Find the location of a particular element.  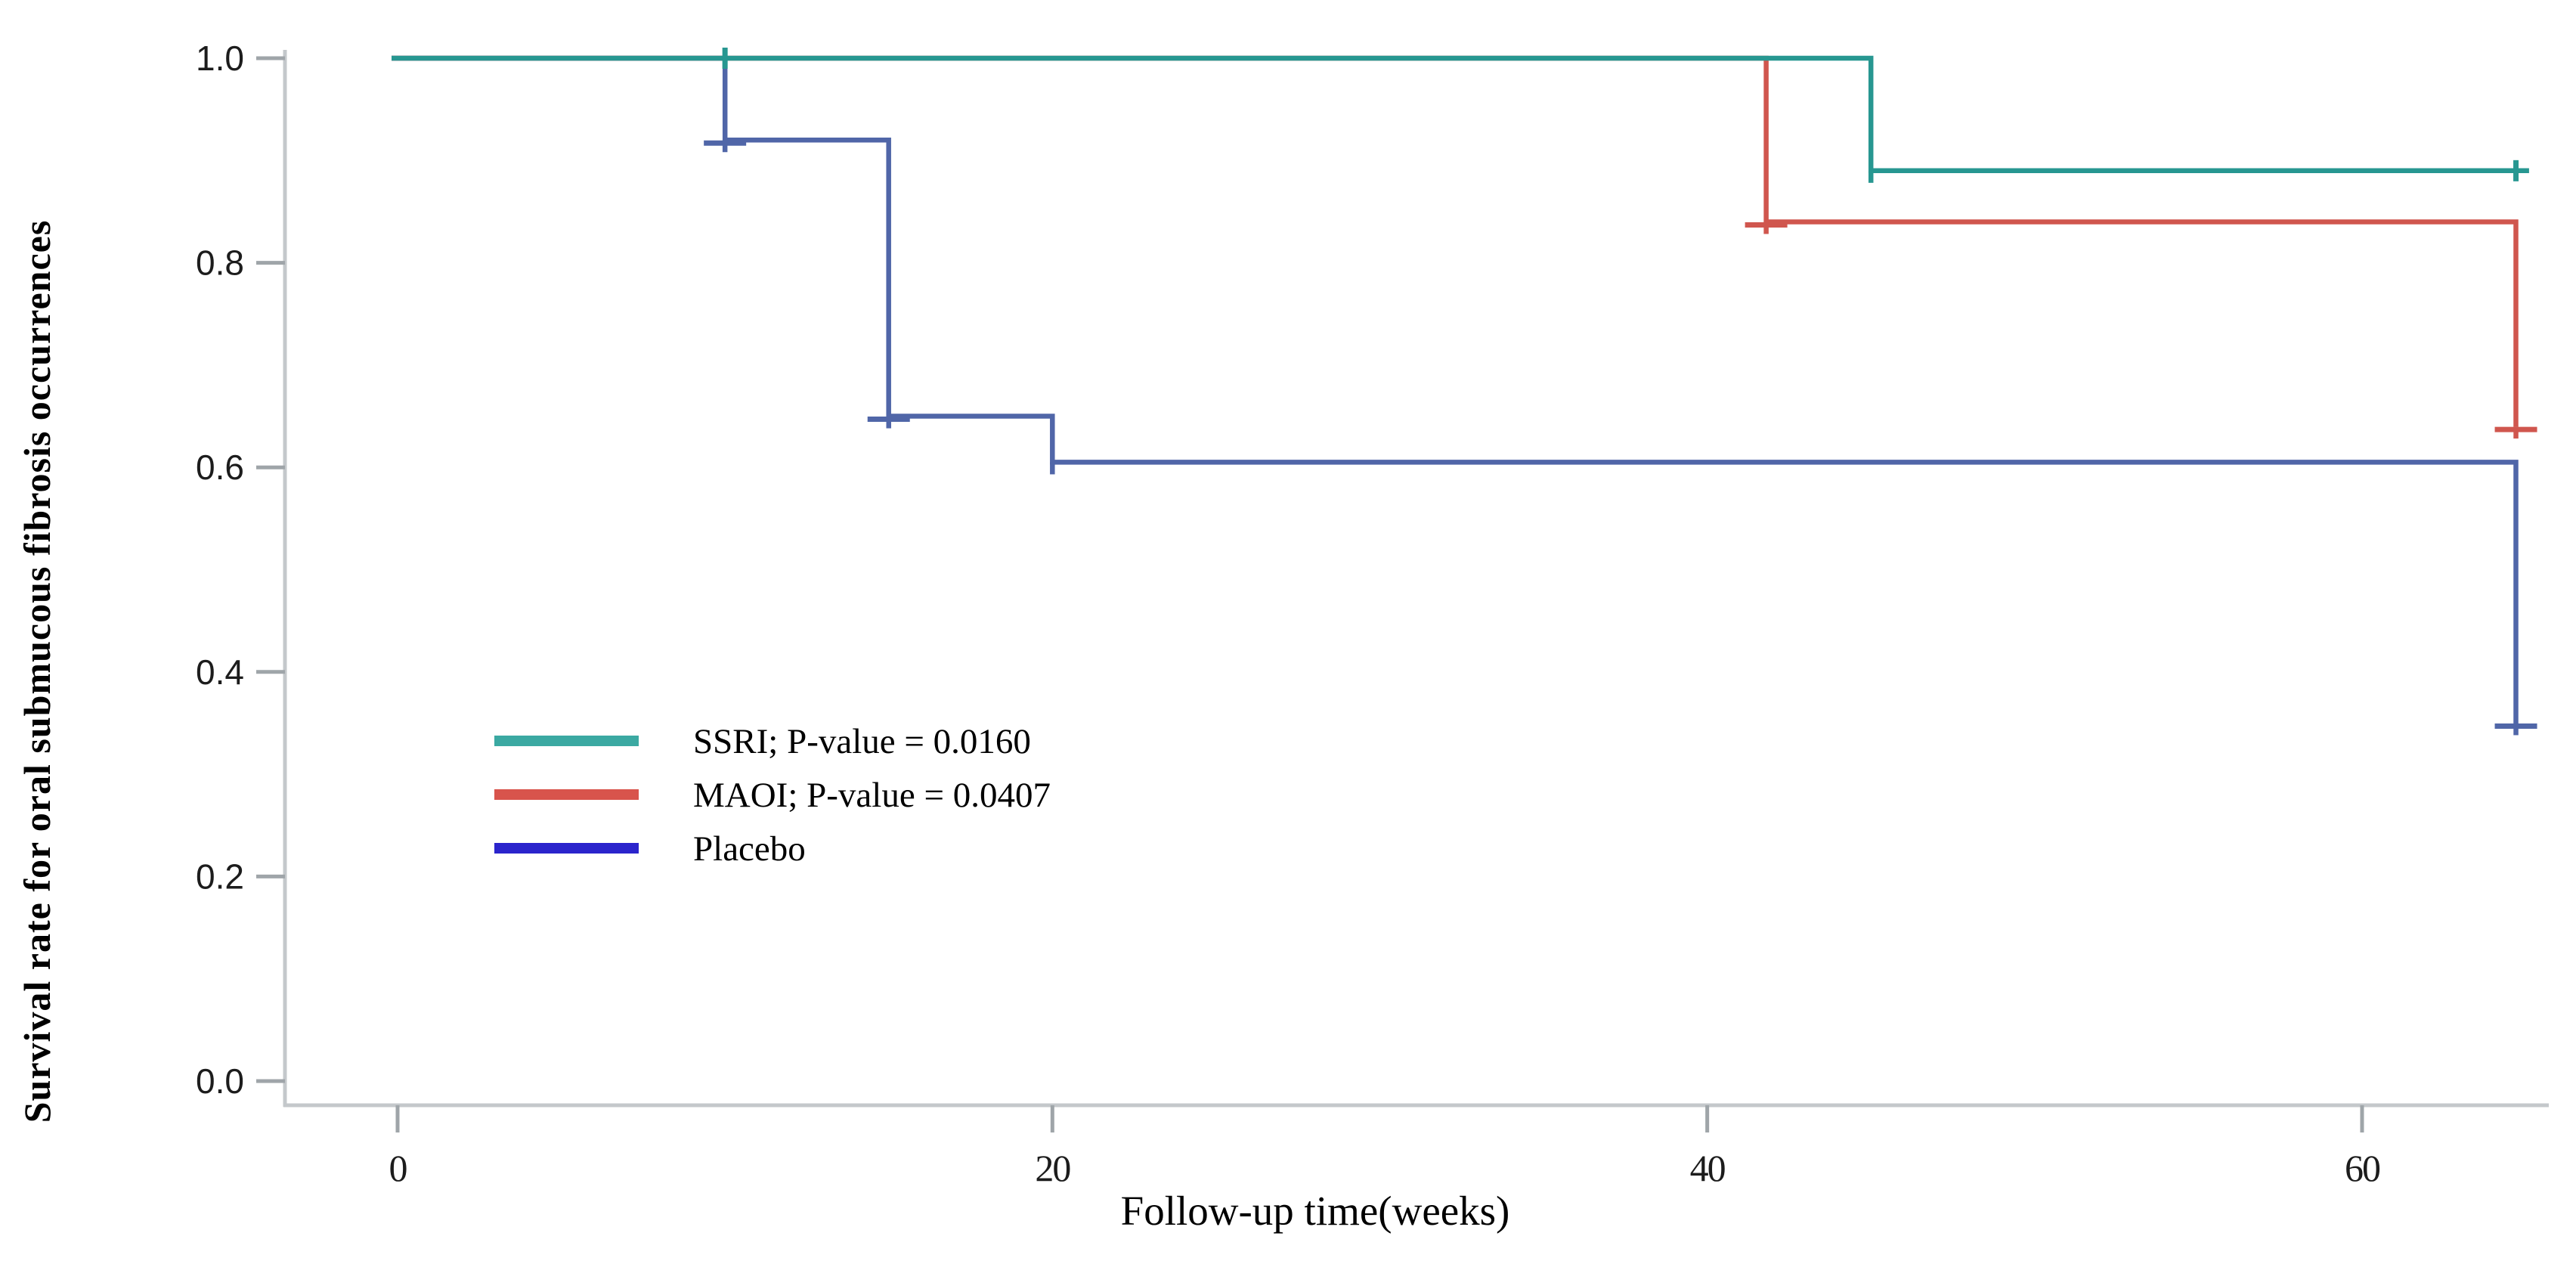

legend-swatch-ssri is located at coordinates (566, 741).